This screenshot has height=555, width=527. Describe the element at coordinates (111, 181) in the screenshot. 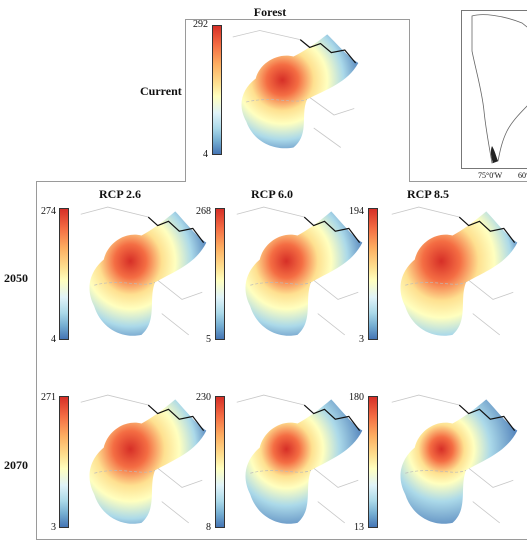

I see `frame-top-left` at that location.